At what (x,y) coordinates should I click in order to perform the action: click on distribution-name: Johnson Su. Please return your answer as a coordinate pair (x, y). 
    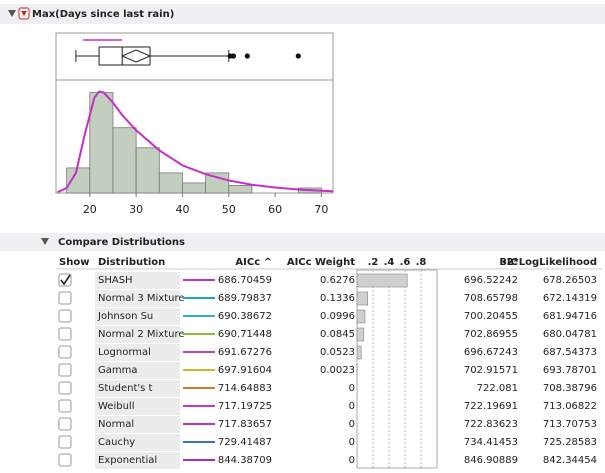
    Looking at the image, I should click on (125, 316).